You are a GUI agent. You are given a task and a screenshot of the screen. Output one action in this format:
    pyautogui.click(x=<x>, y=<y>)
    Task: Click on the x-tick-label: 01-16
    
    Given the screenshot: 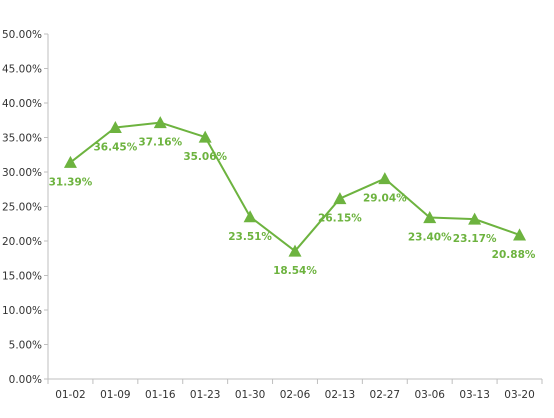 What is the action you would take?
    pyautogui.click(x=160, y=395)
    